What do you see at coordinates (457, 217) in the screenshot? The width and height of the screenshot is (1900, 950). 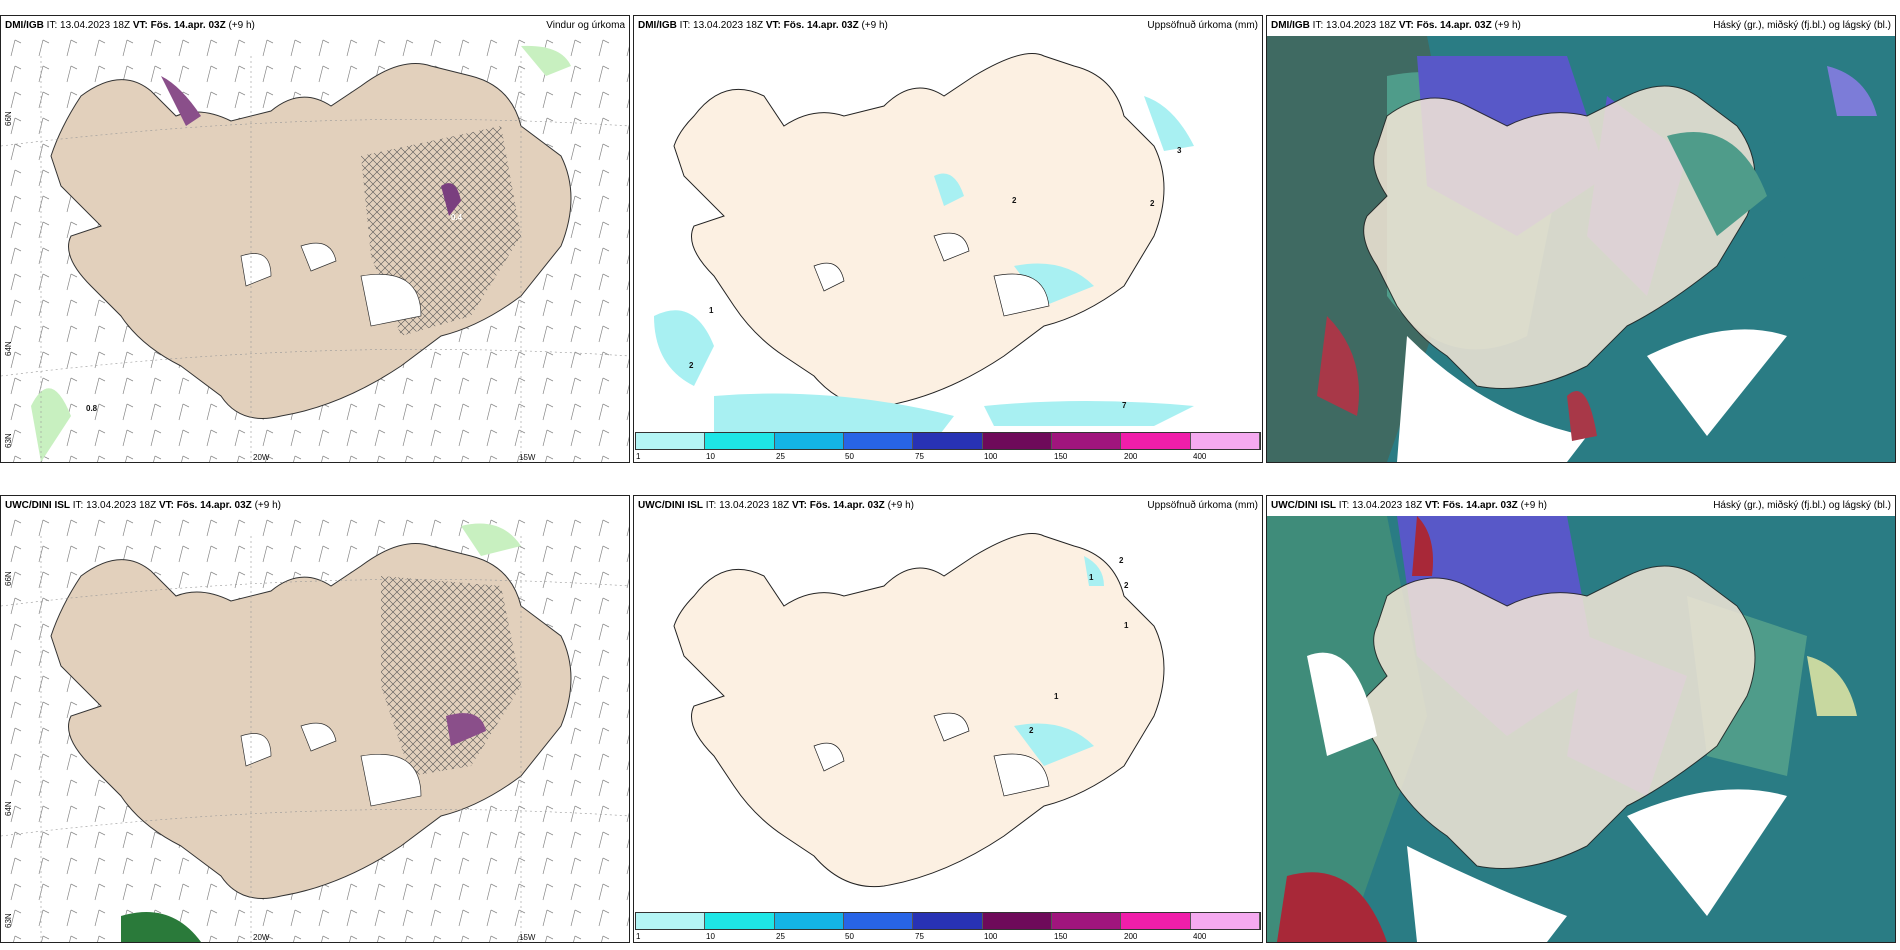 I see `precip-value: 0.4` at bounding box center [457, 217].